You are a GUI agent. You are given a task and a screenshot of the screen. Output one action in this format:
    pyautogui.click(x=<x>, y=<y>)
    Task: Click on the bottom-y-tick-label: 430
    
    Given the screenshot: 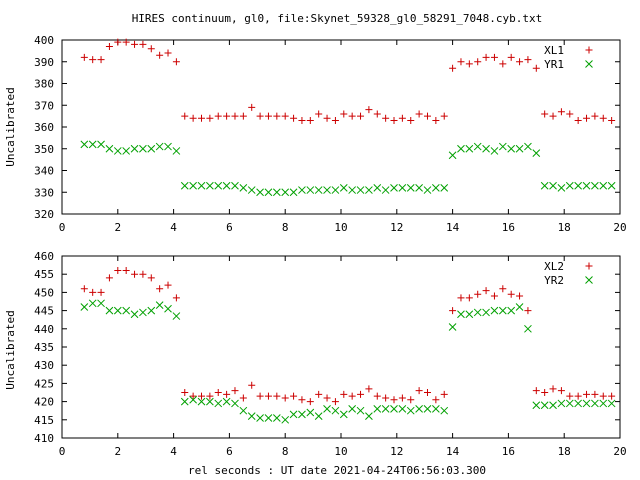 What is the action you would take?
    pyautogui.click(x=44, y=365)
    